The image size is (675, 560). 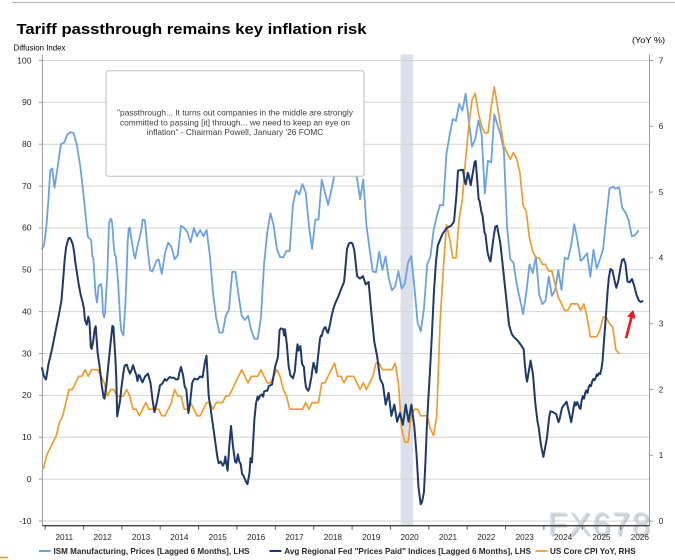 What do you see at coordinates (218, 537) in the screenshot?
I see `svg-text: 2015` at bounding box center [218, 537].